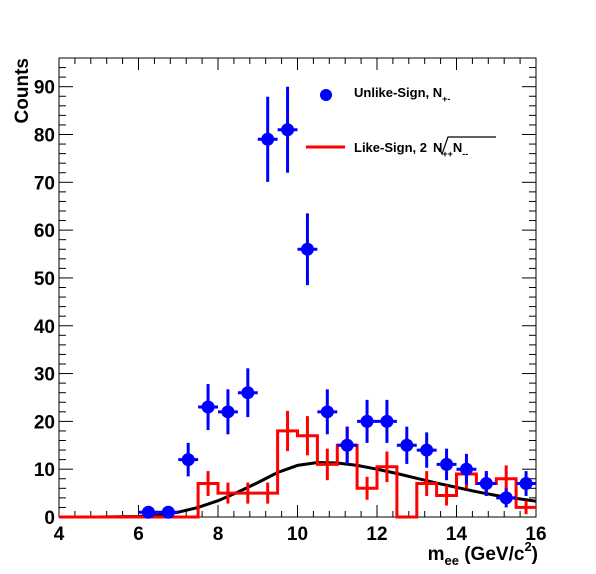 The width and height of the screenshot is (596, 574). Describe the element at coordinates (457, 534) in the screenshot. I see `x-tick-label: 14` at that location.